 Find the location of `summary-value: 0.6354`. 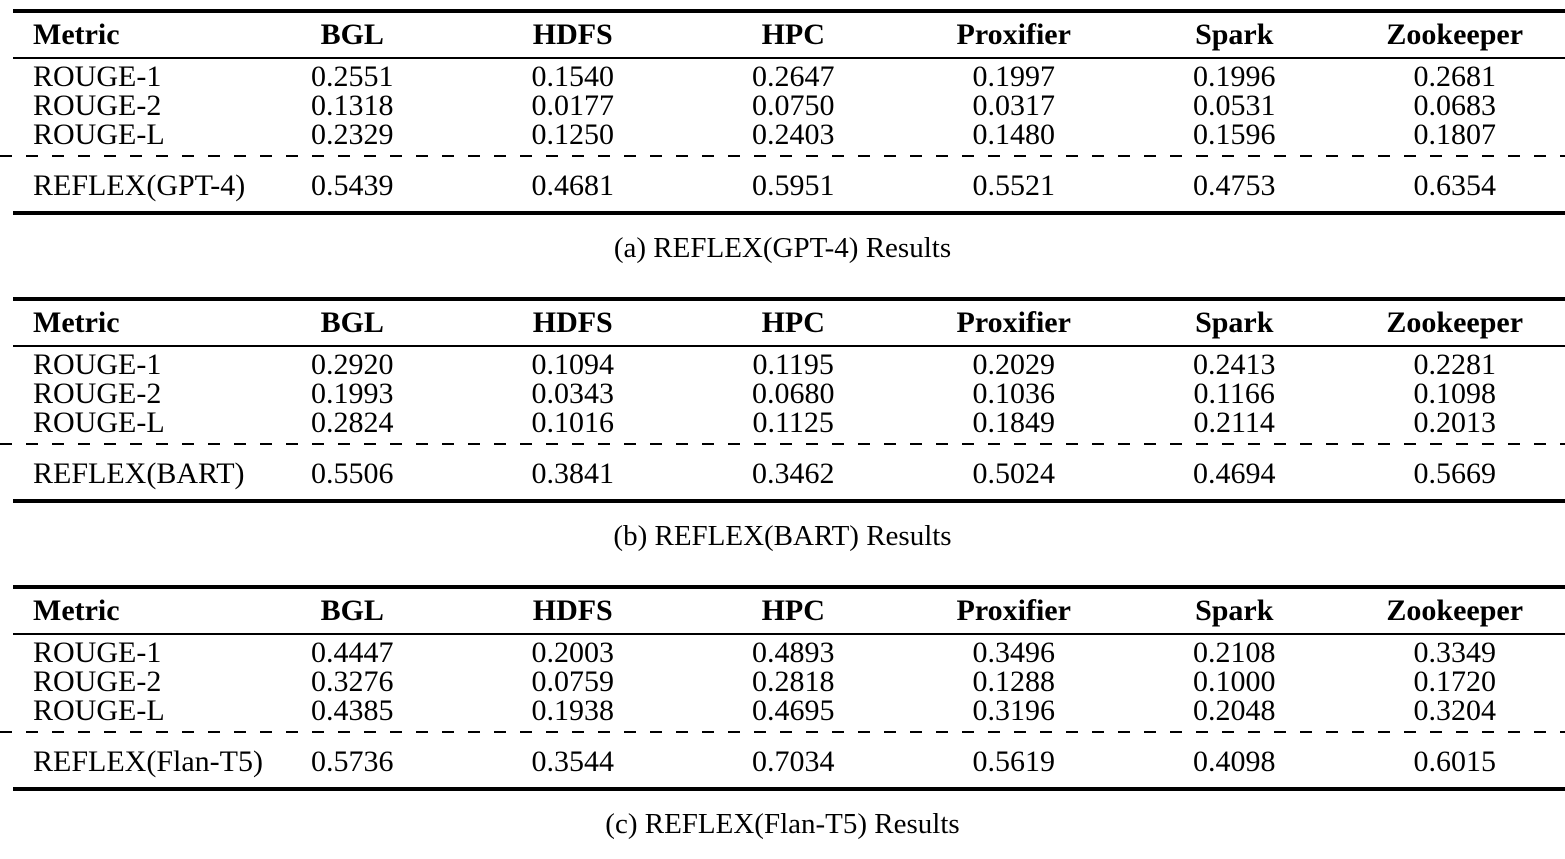

summary-value: 0.6354 is located at coordinates (1455, 185).